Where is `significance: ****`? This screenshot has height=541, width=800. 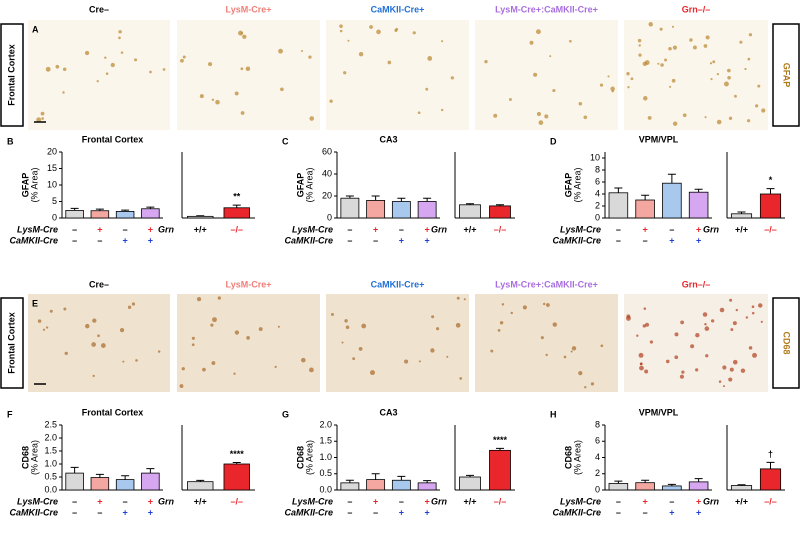
significance: **** is located at coordinates (500, 440).